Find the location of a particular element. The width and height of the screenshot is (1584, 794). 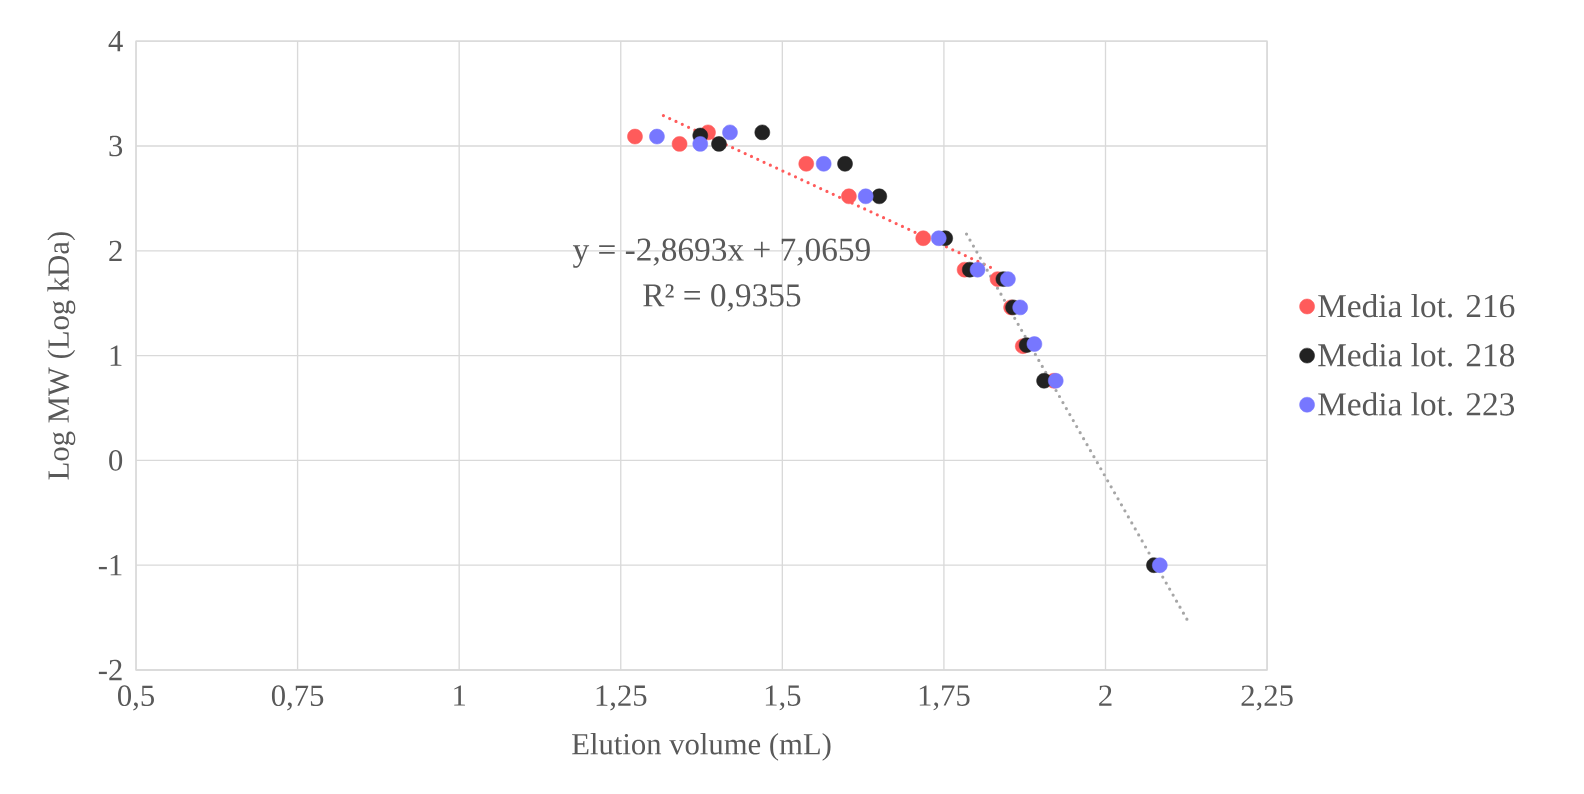

x-tick-label: 2,25 is located at coordinates (1267, 698).